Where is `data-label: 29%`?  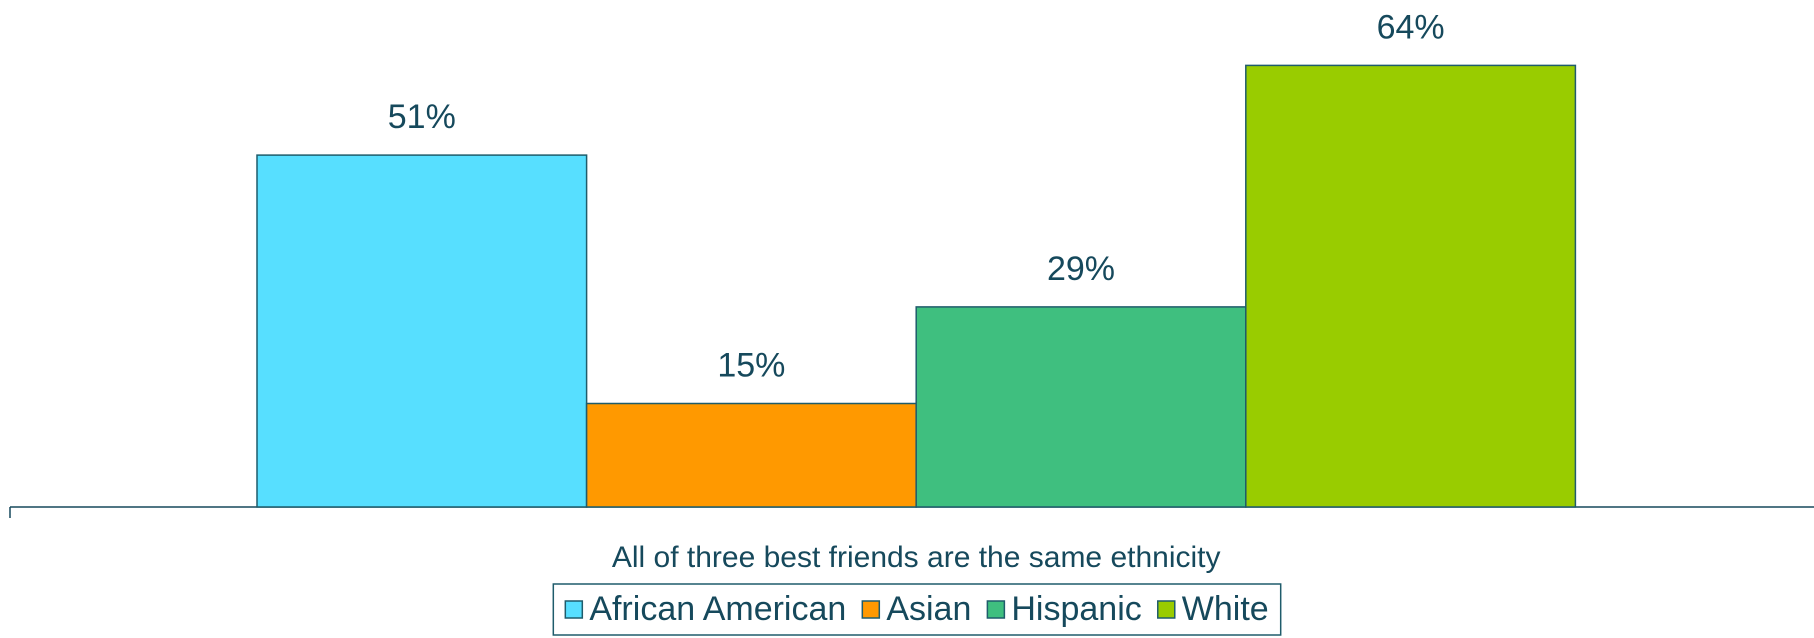 data-label: 29% is located at coordinates (1081, 269).